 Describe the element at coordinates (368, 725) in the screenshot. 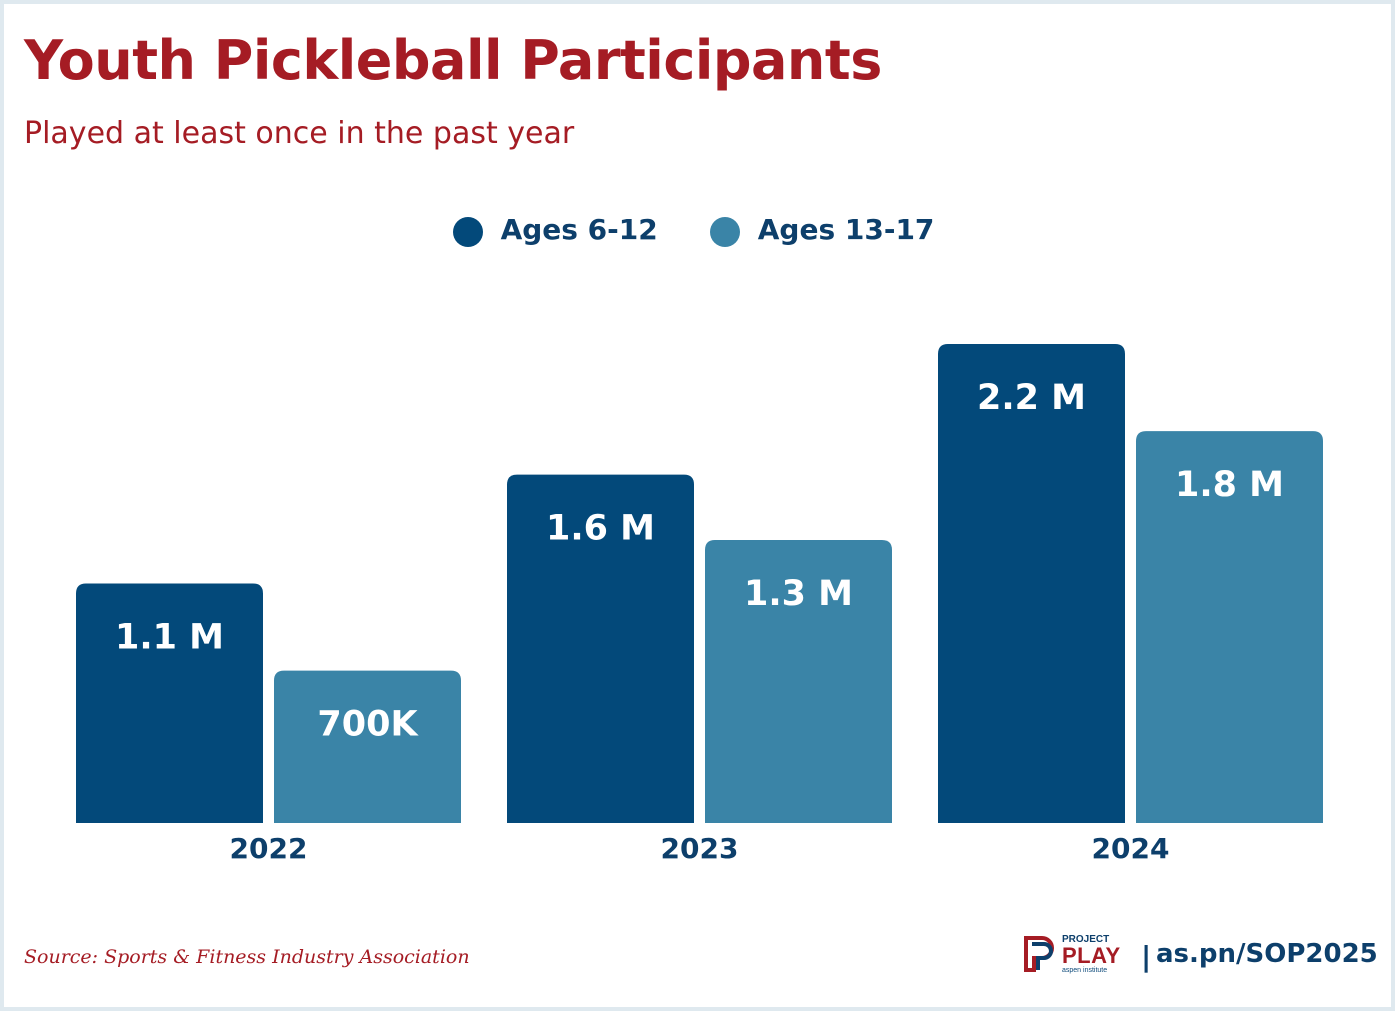

I see `bar-data-label: 700K` at that location.